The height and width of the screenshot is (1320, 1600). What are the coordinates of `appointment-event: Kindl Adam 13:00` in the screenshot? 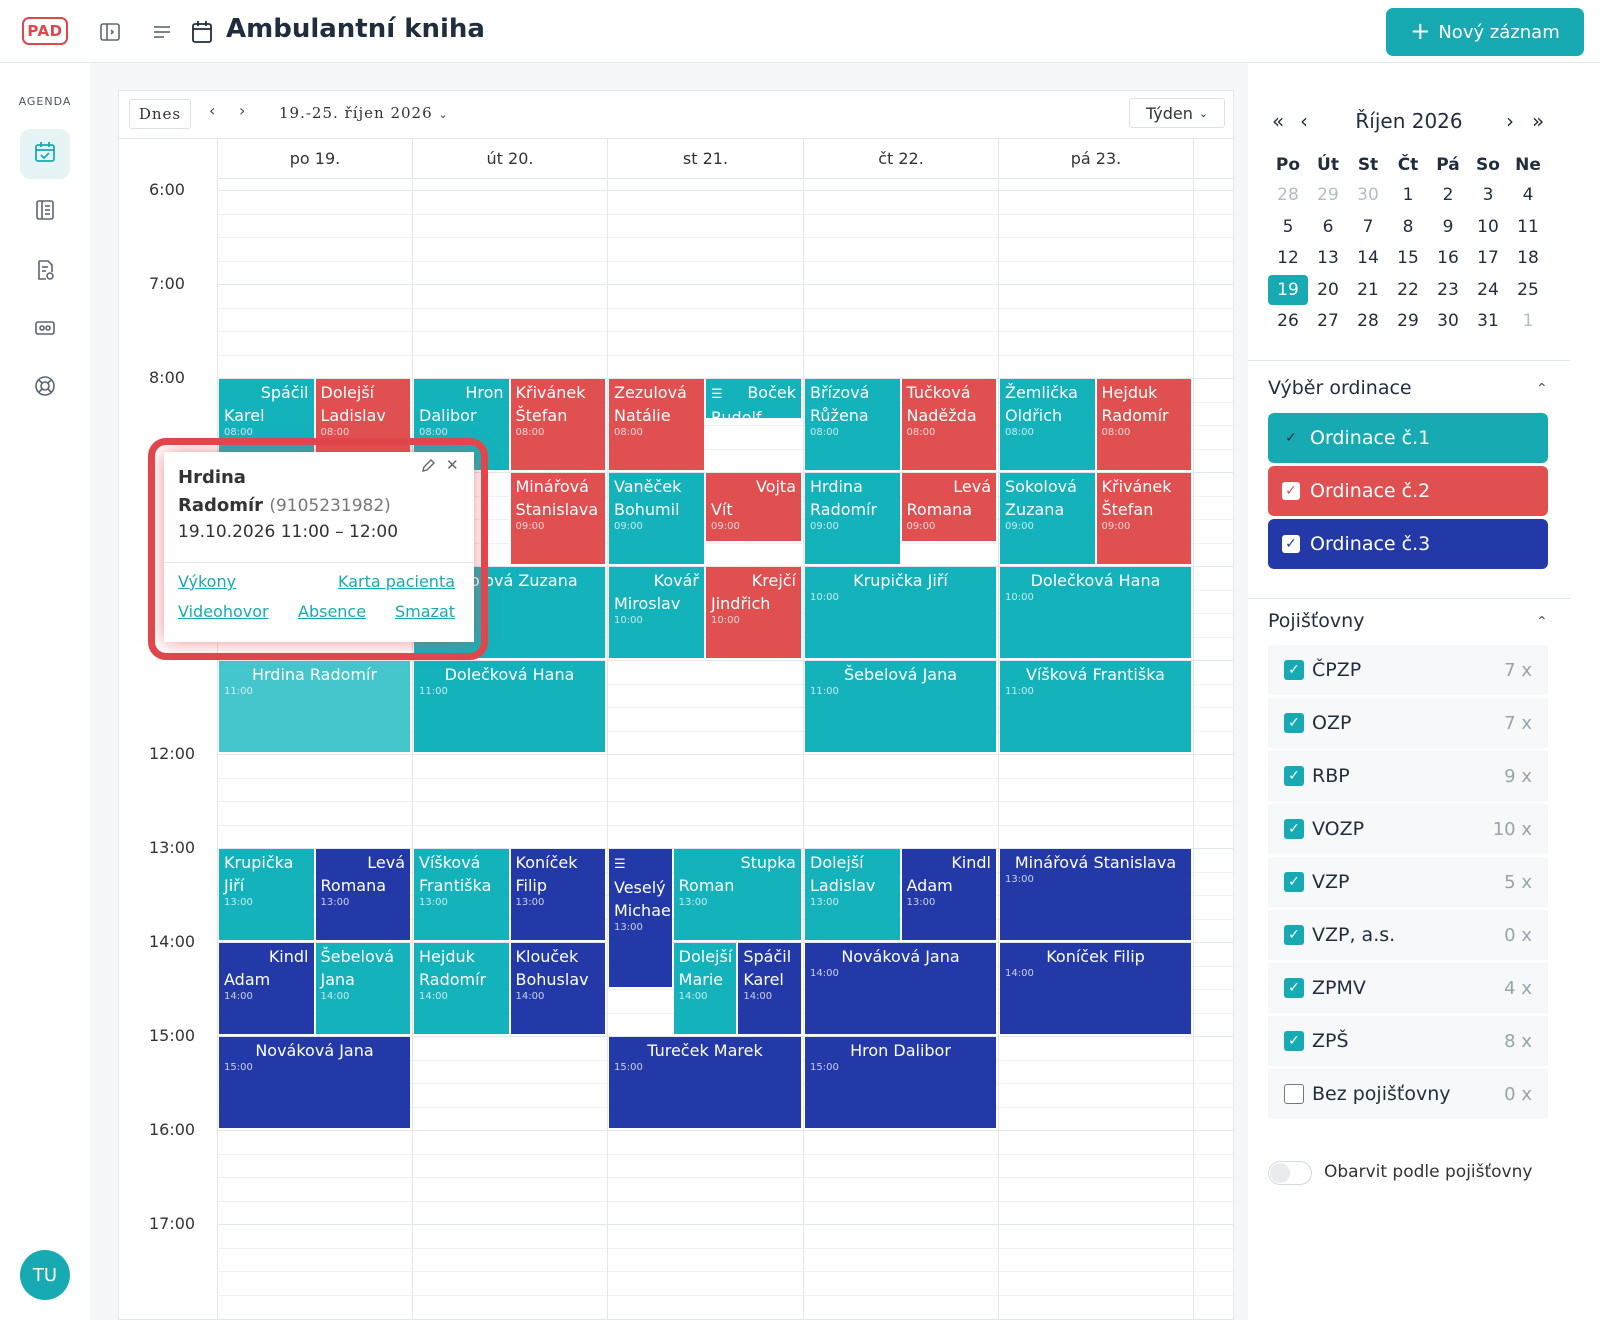 It's located at (948, 894).